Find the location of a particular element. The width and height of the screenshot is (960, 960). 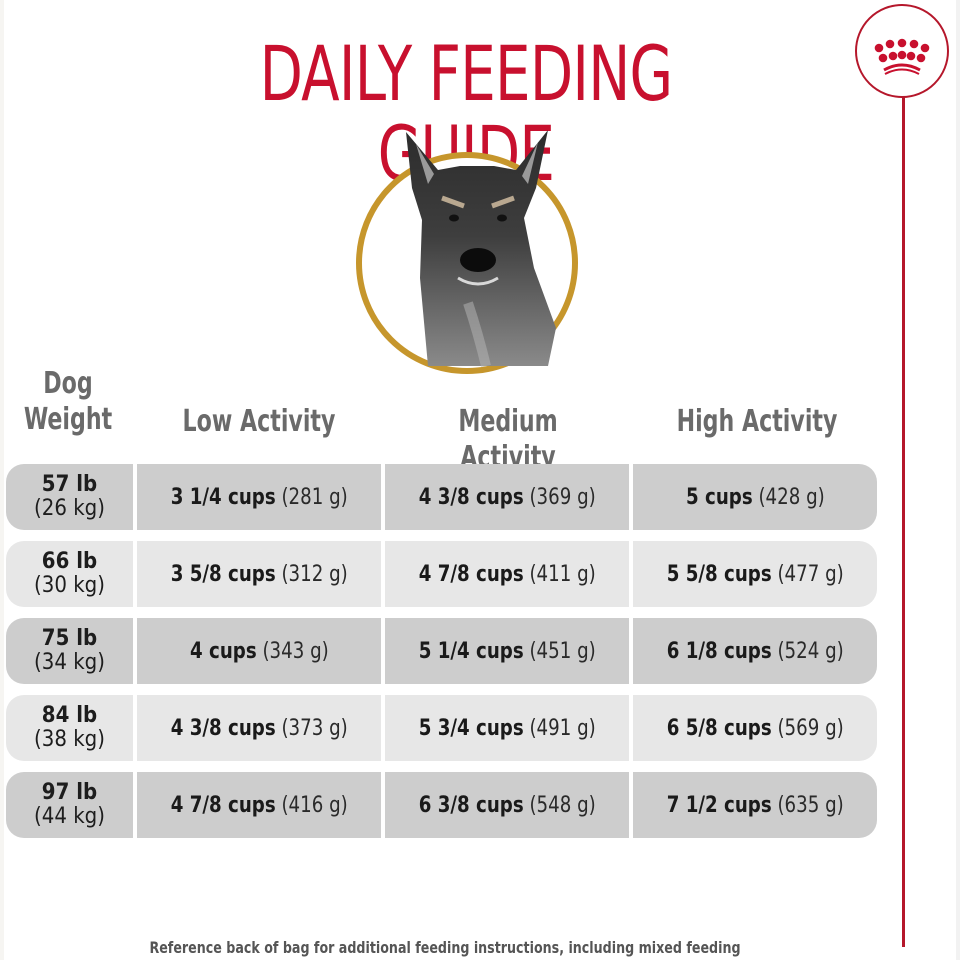

grams-value: (451 g) is located at coordinates (559, 651).